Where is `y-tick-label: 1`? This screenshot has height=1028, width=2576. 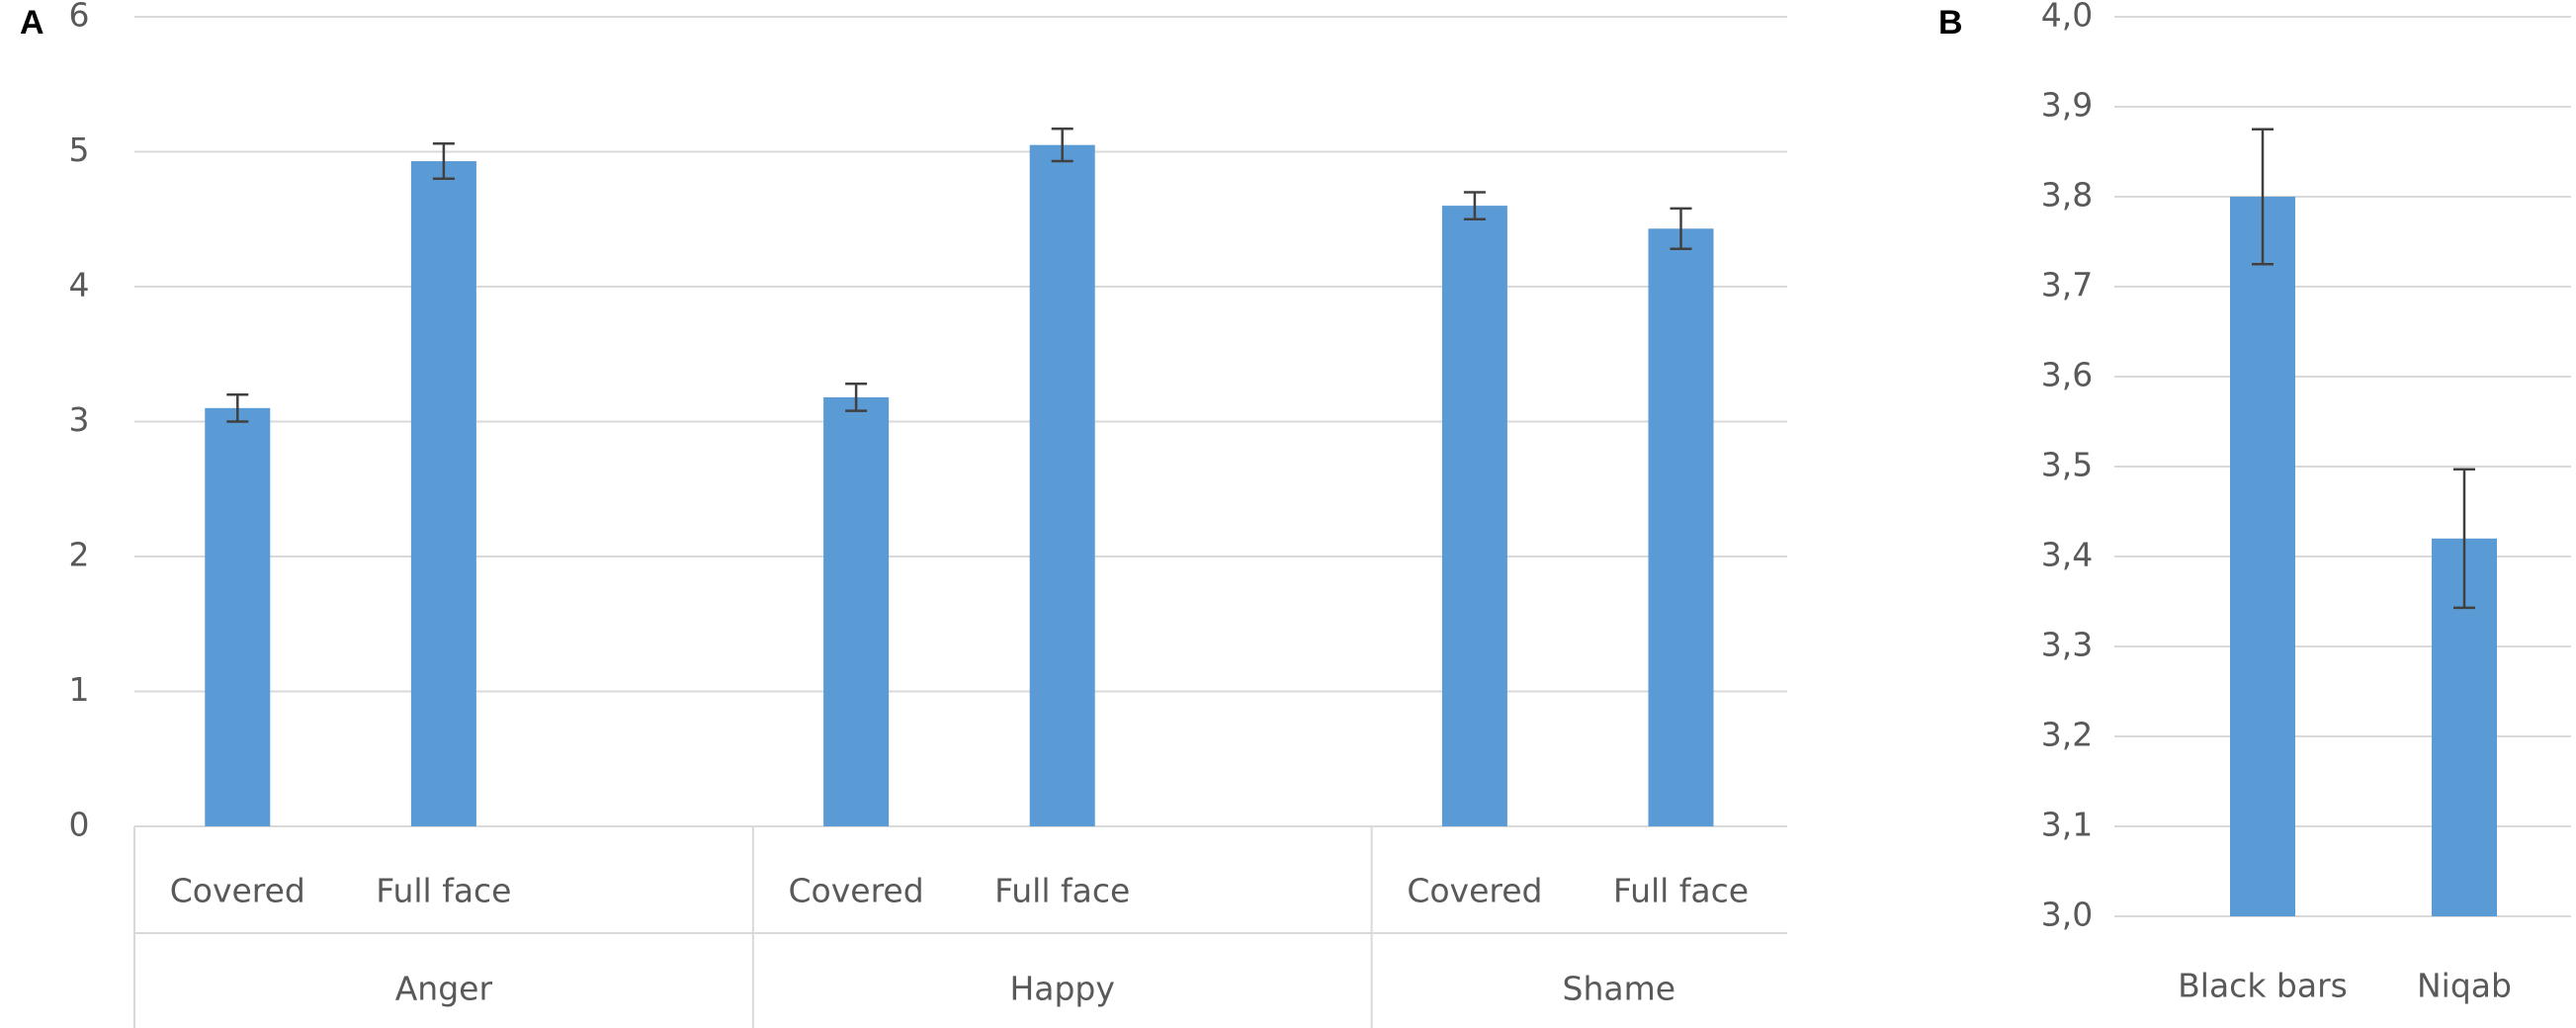 y-tick-label: 1 is located at coordinates (79, 689).